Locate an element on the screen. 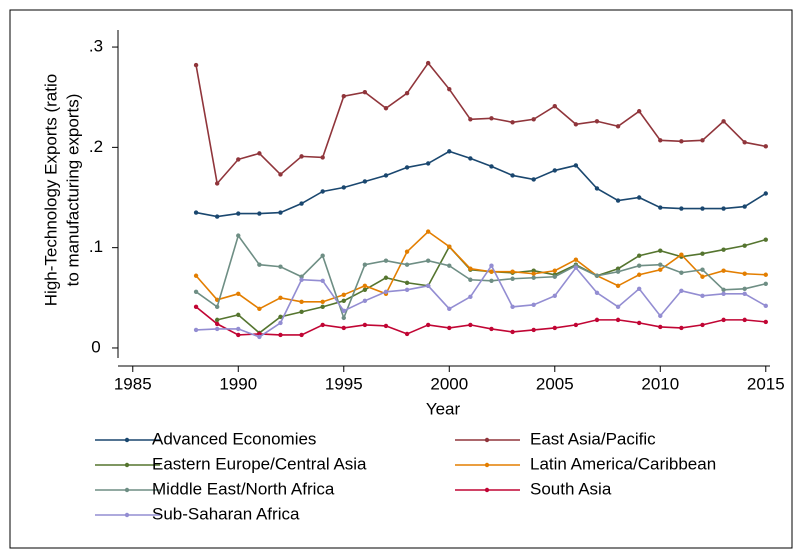 This screenshot has height=560, width=803. x-tick-label: 1995 is located at coordinates (344, 383).